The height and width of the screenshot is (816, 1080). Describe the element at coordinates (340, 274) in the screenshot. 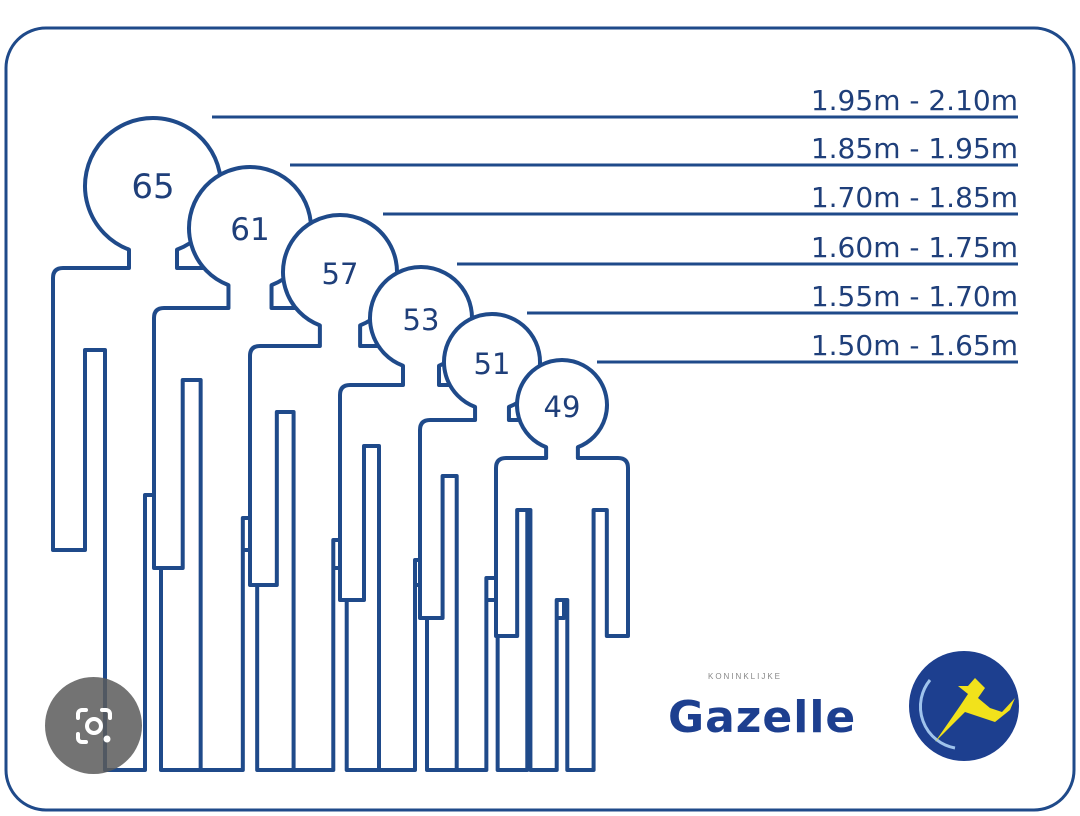

I see `frame-size-label: 57` at that location.